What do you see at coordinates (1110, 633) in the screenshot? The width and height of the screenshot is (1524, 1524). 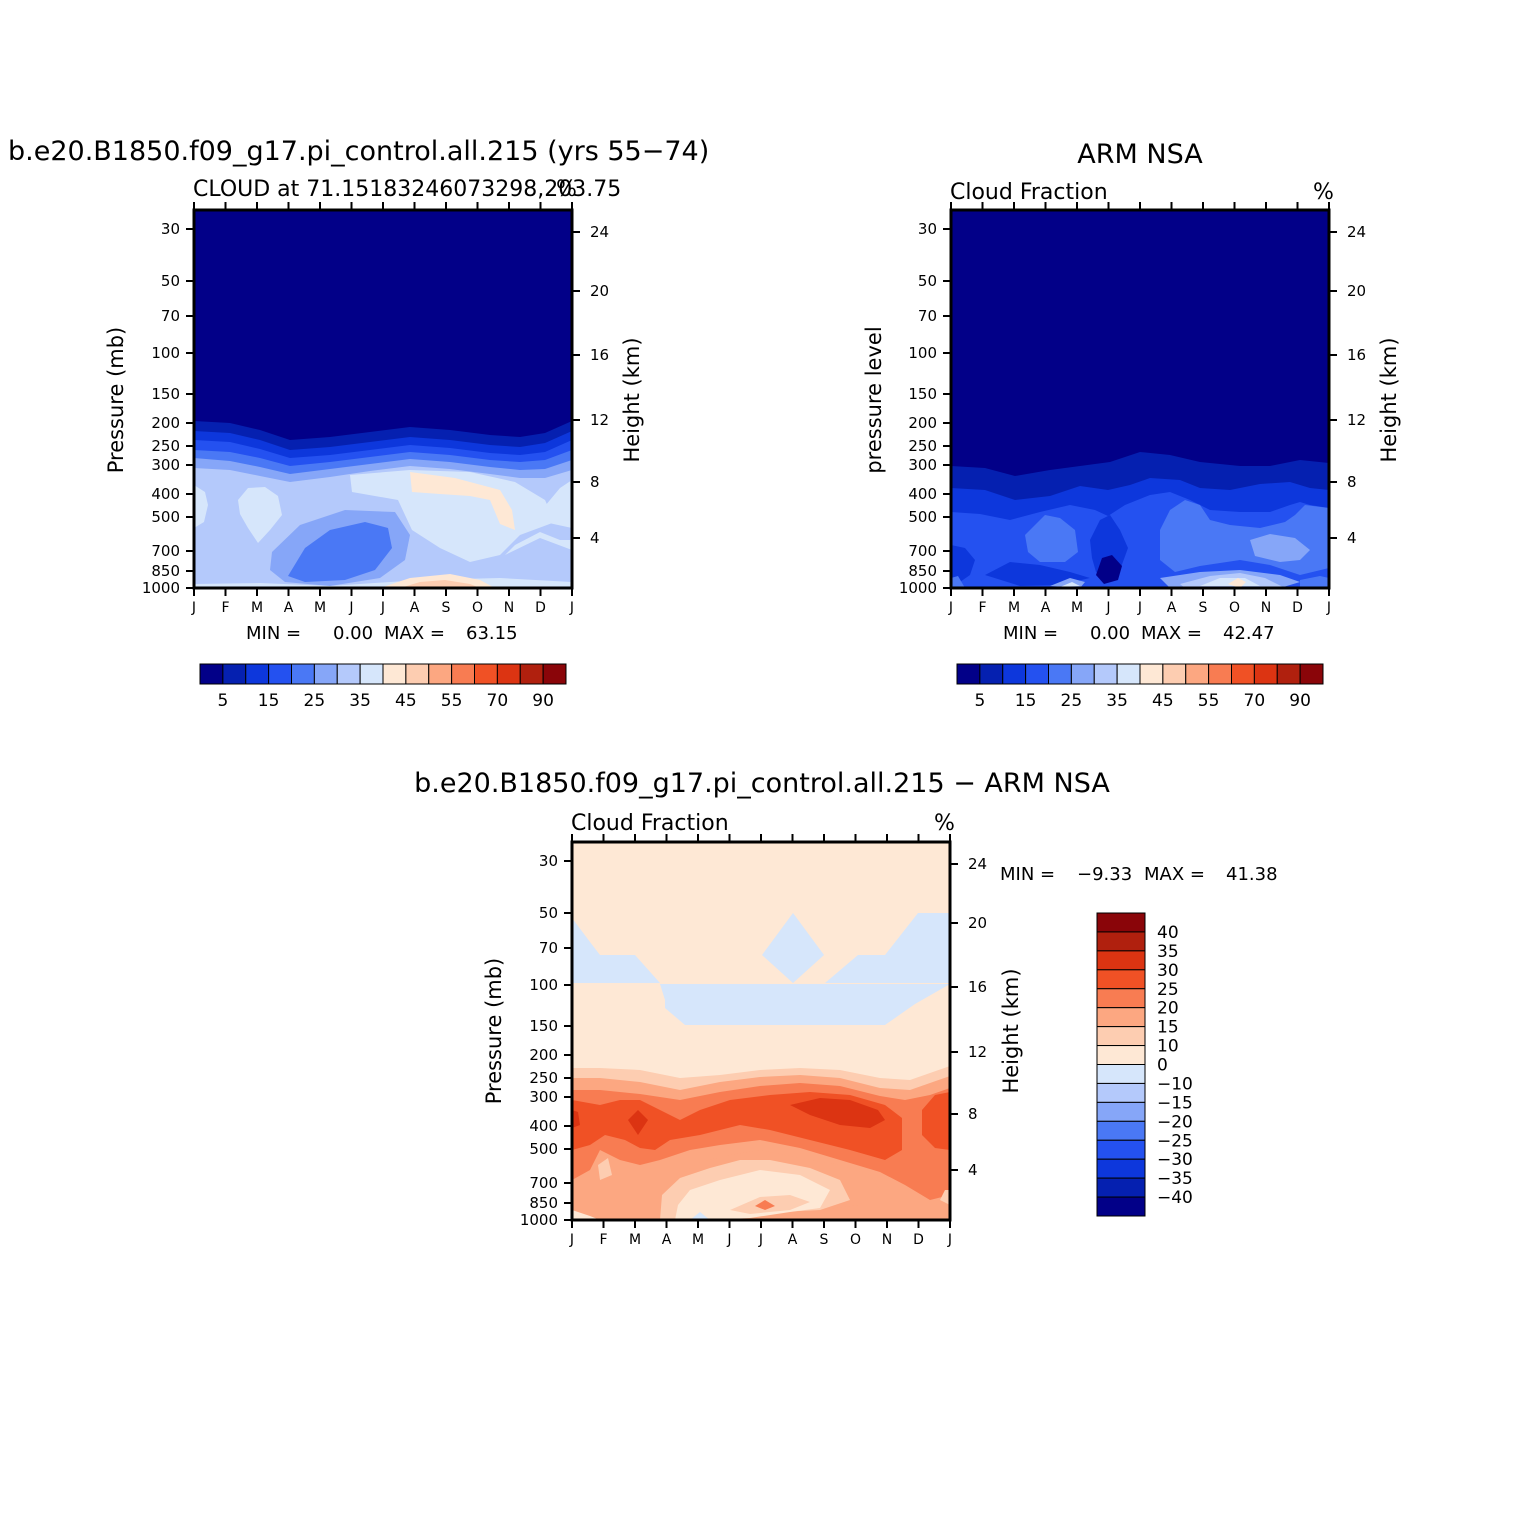 I see `panel2-min-value: 0.00` at bounding box center [1110, 633].